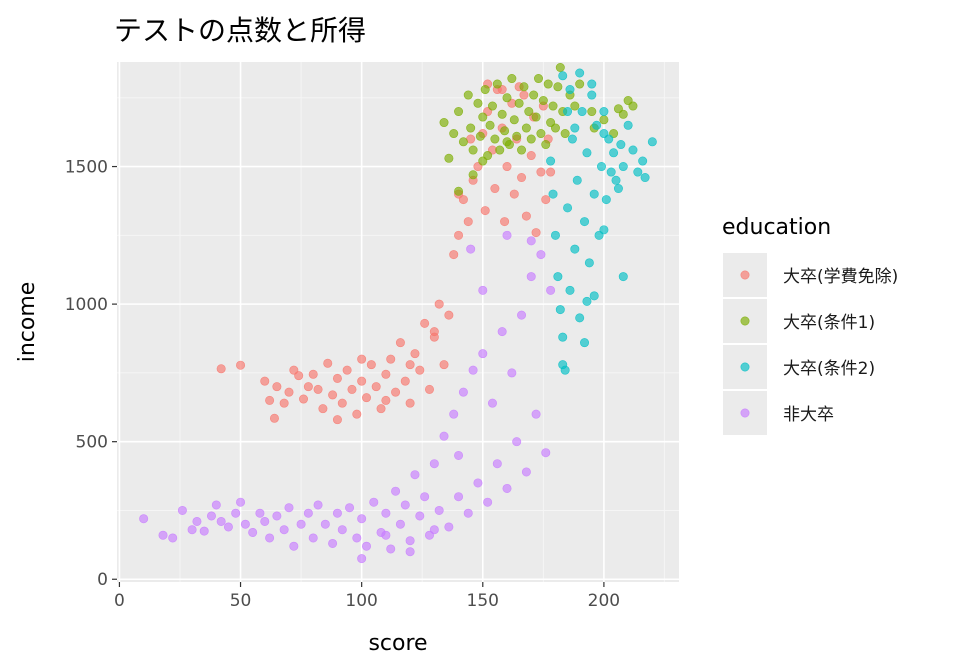  What do you see at coordinates (829, 323) in the screenshot?
I see `legend-label: 大卒(条件1)` at bounding box center [829, 323].